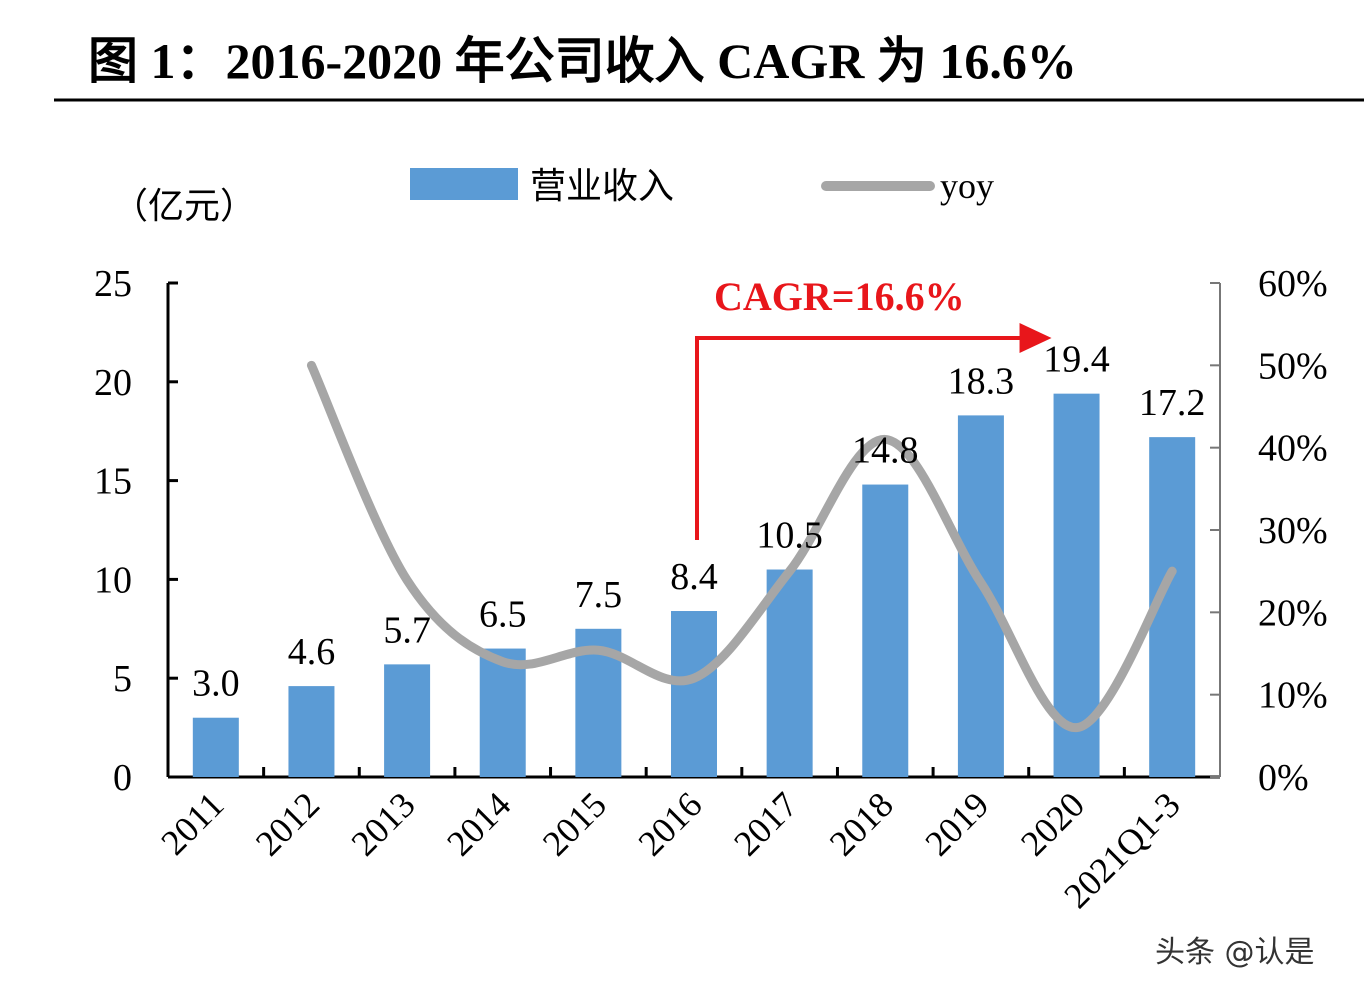 The height and width of the screenshot is (1002, 1364). I want to click on cagr-arrowhead, so click(1035, 338).